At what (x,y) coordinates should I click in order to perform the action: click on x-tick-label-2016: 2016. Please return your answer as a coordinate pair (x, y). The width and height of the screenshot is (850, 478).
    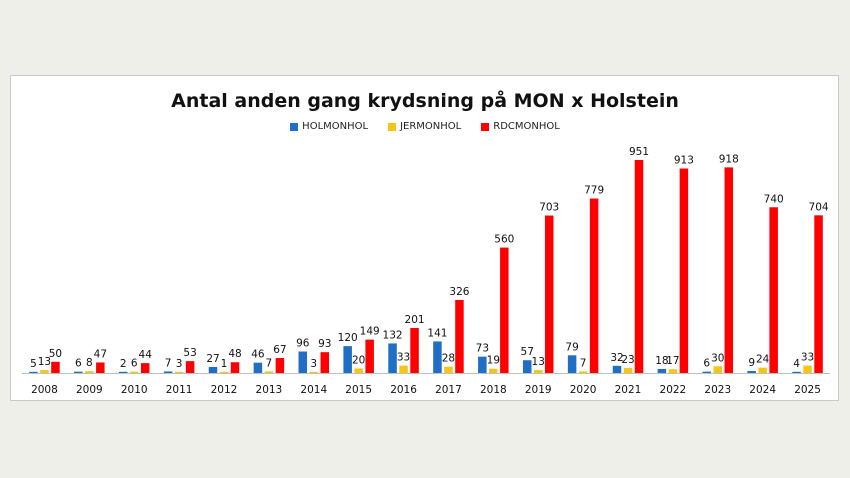
    Looking at the image, I should click on (403, 390).